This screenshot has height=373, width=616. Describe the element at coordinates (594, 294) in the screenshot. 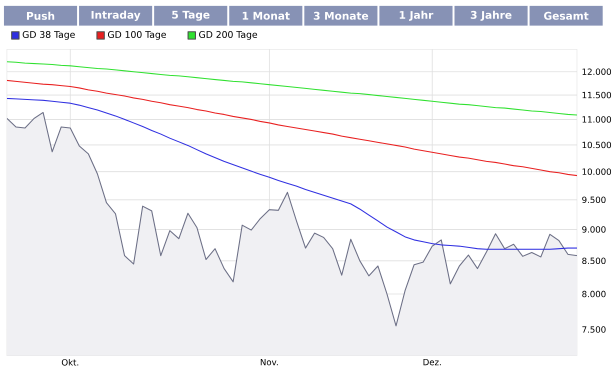

I see `y-tick-label: 8.000` at that location.